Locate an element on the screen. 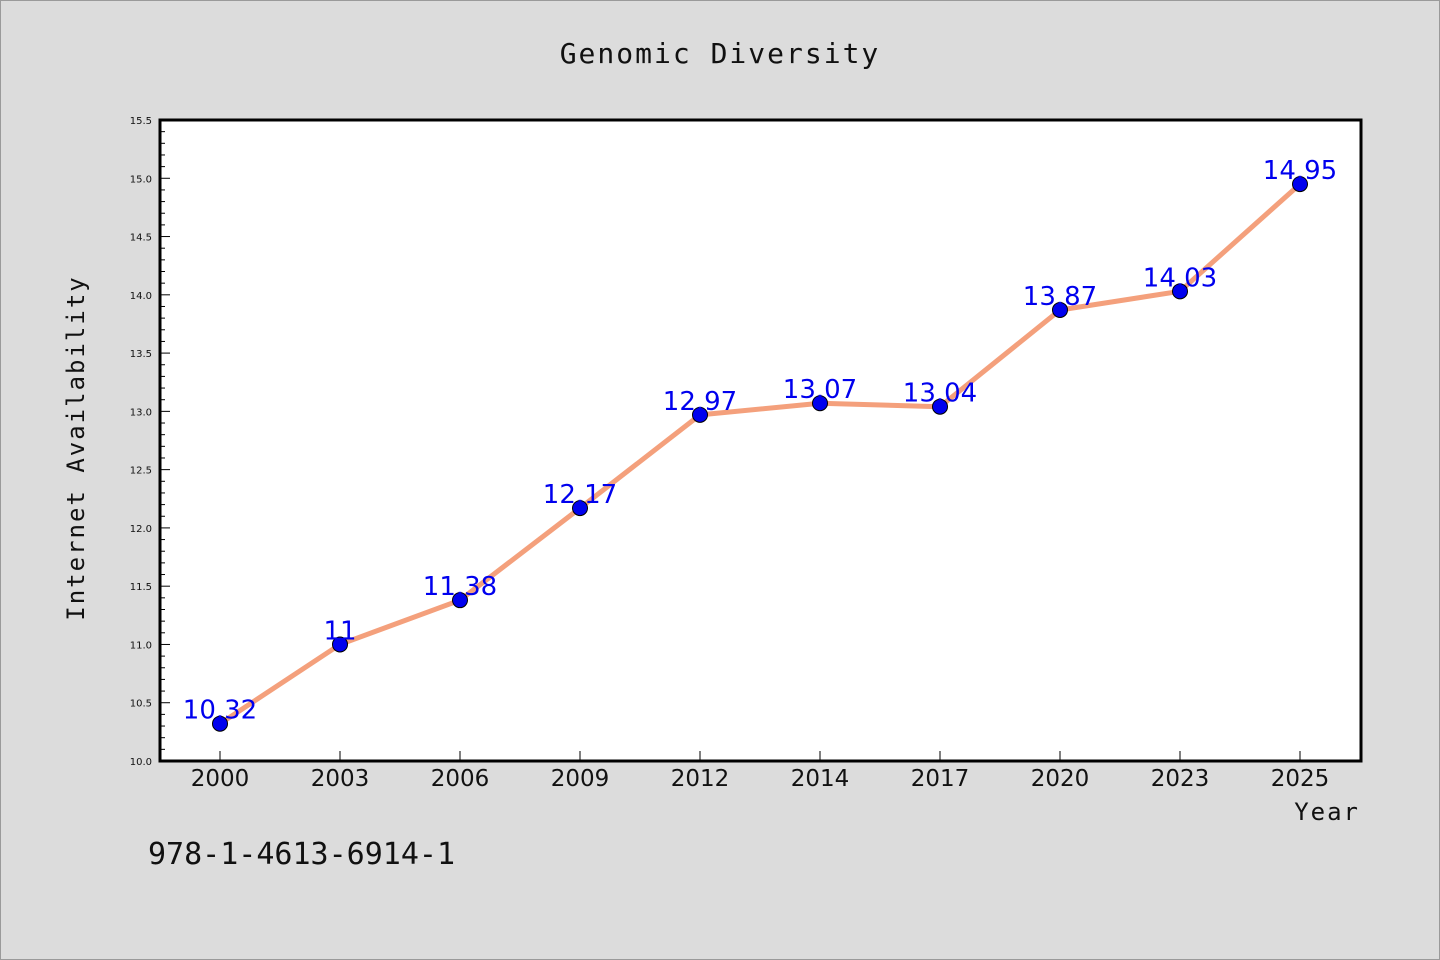 Image resolution: width=1440 pixels, height=960 pixels. data-label: 10.32 is located at coordinates (220, 711).